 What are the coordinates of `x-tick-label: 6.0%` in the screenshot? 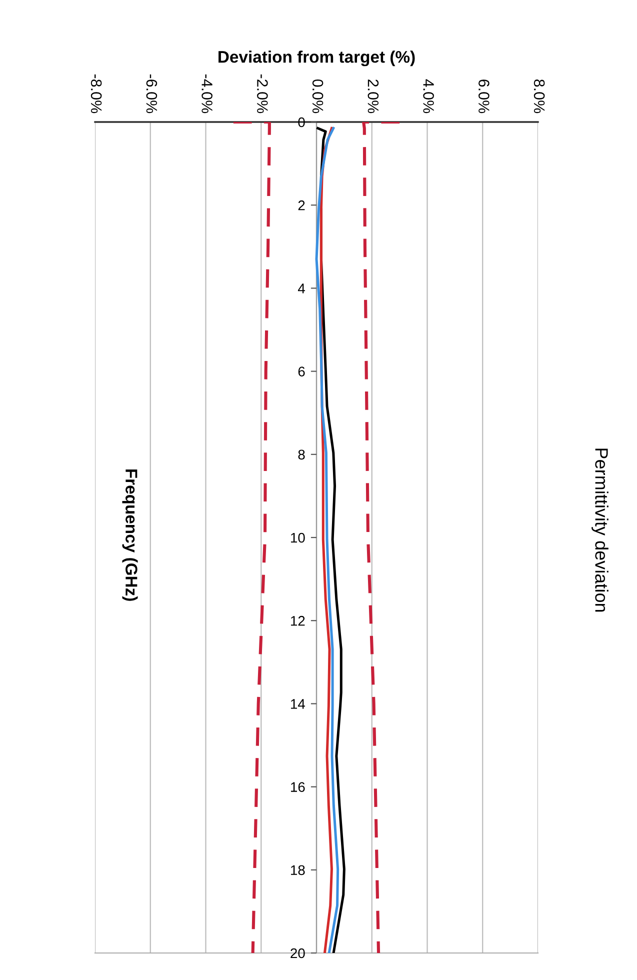 It's located at (484, 97).